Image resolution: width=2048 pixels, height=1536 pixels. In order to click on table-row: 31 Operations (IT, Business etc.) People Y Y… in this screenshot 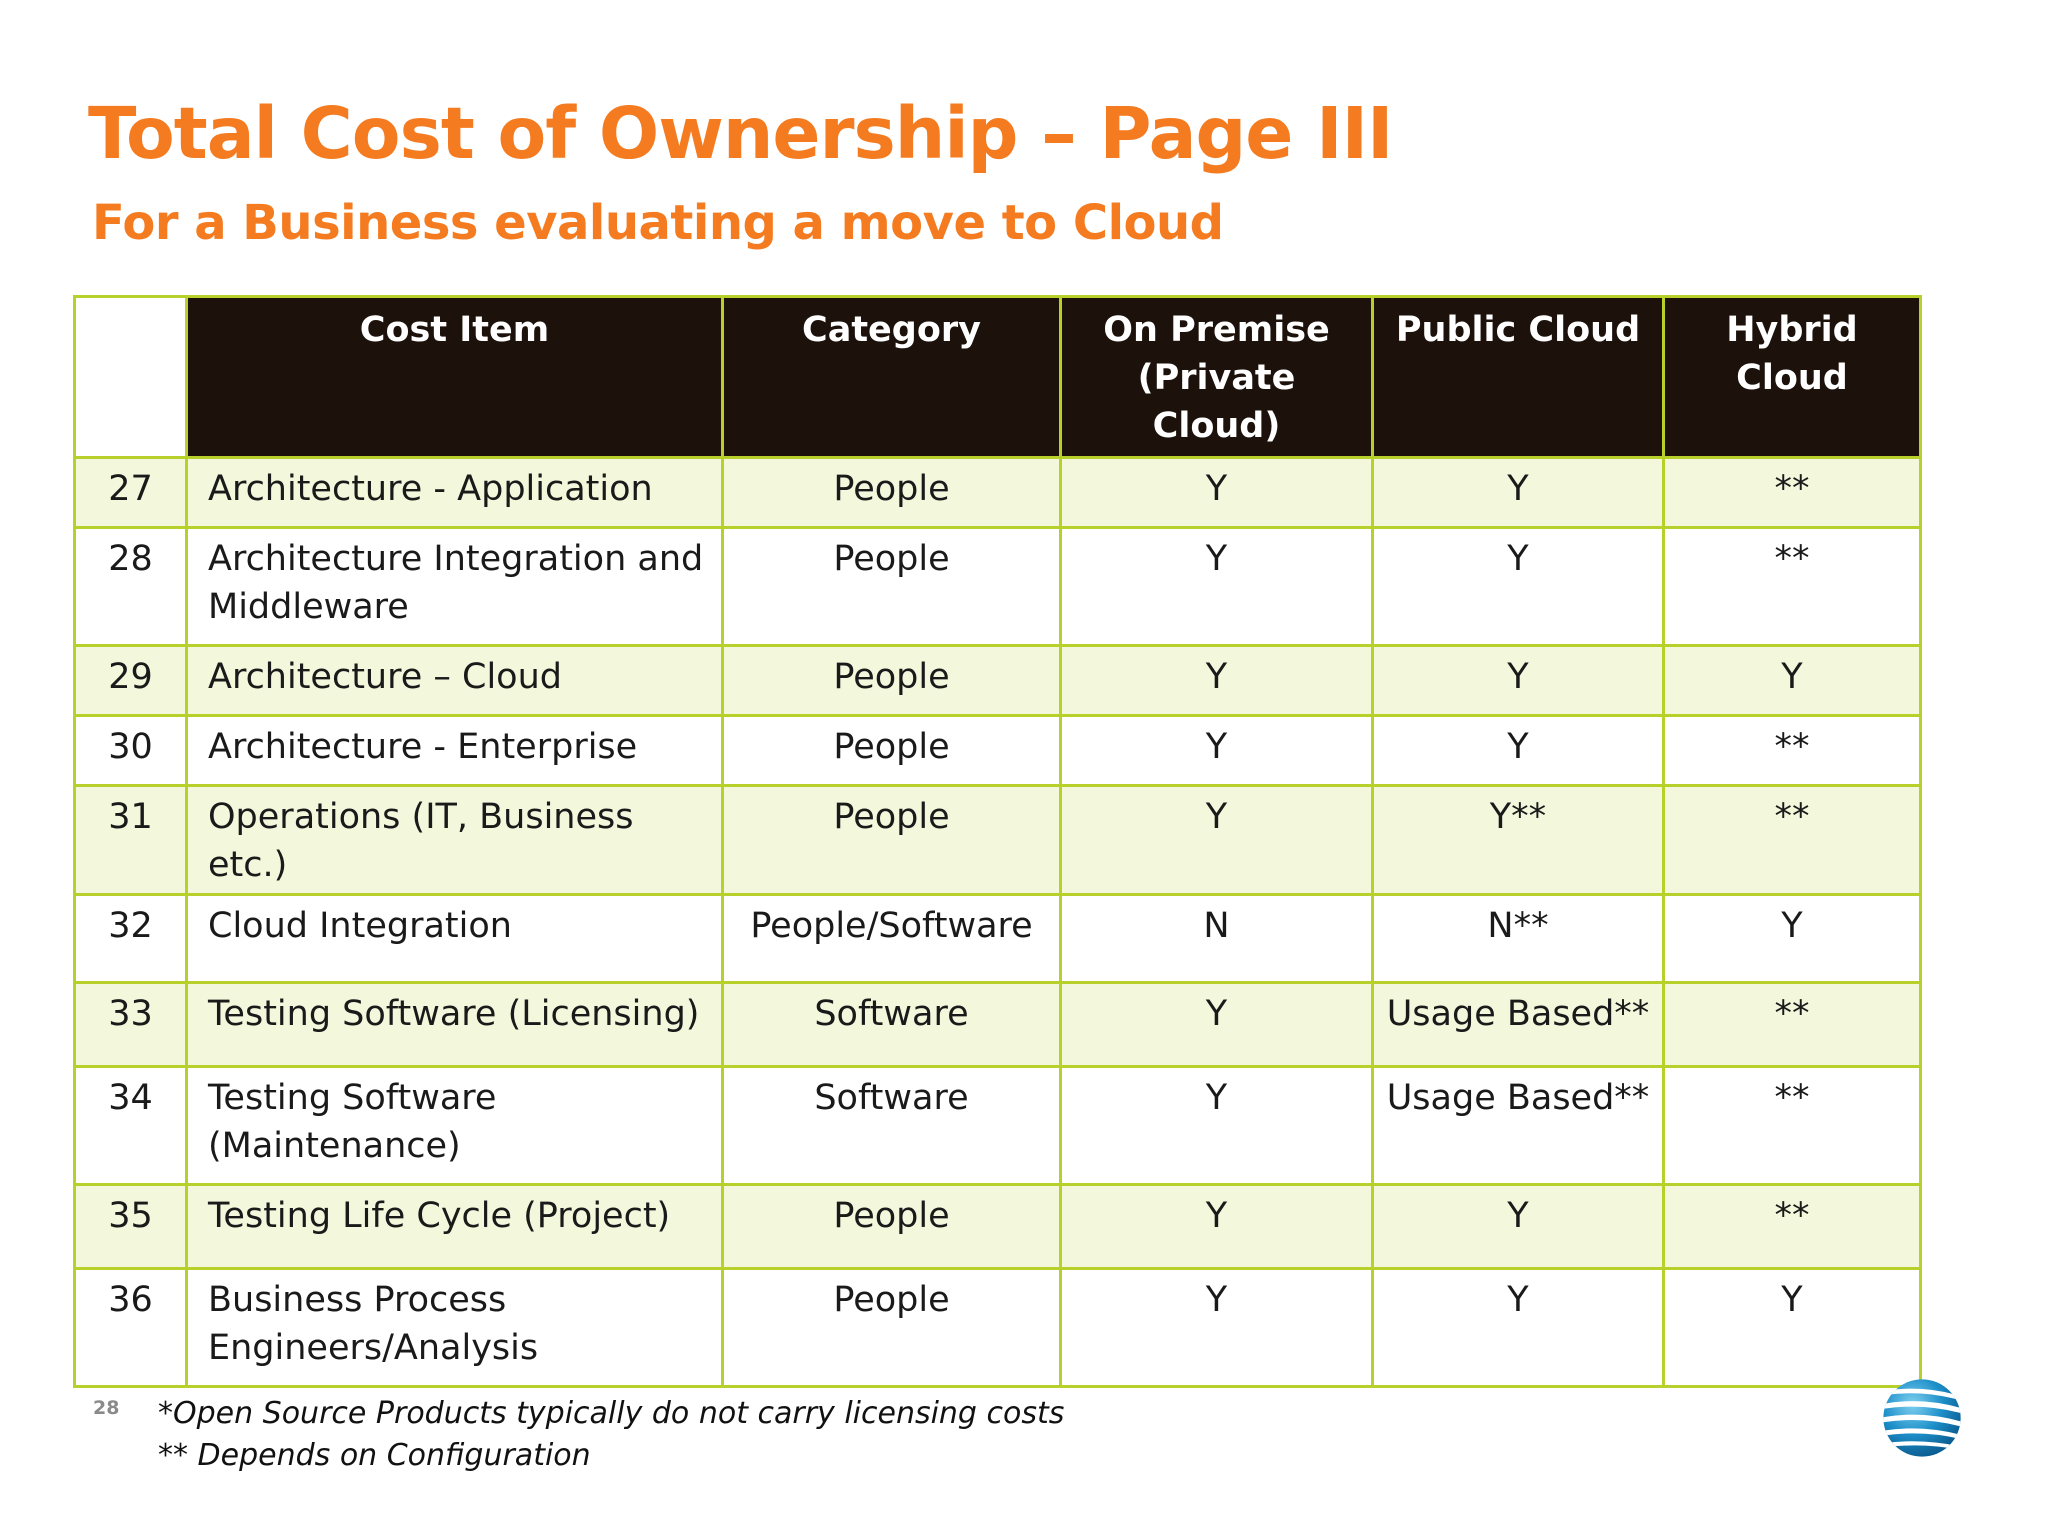, I will do `click(997, 840)`.